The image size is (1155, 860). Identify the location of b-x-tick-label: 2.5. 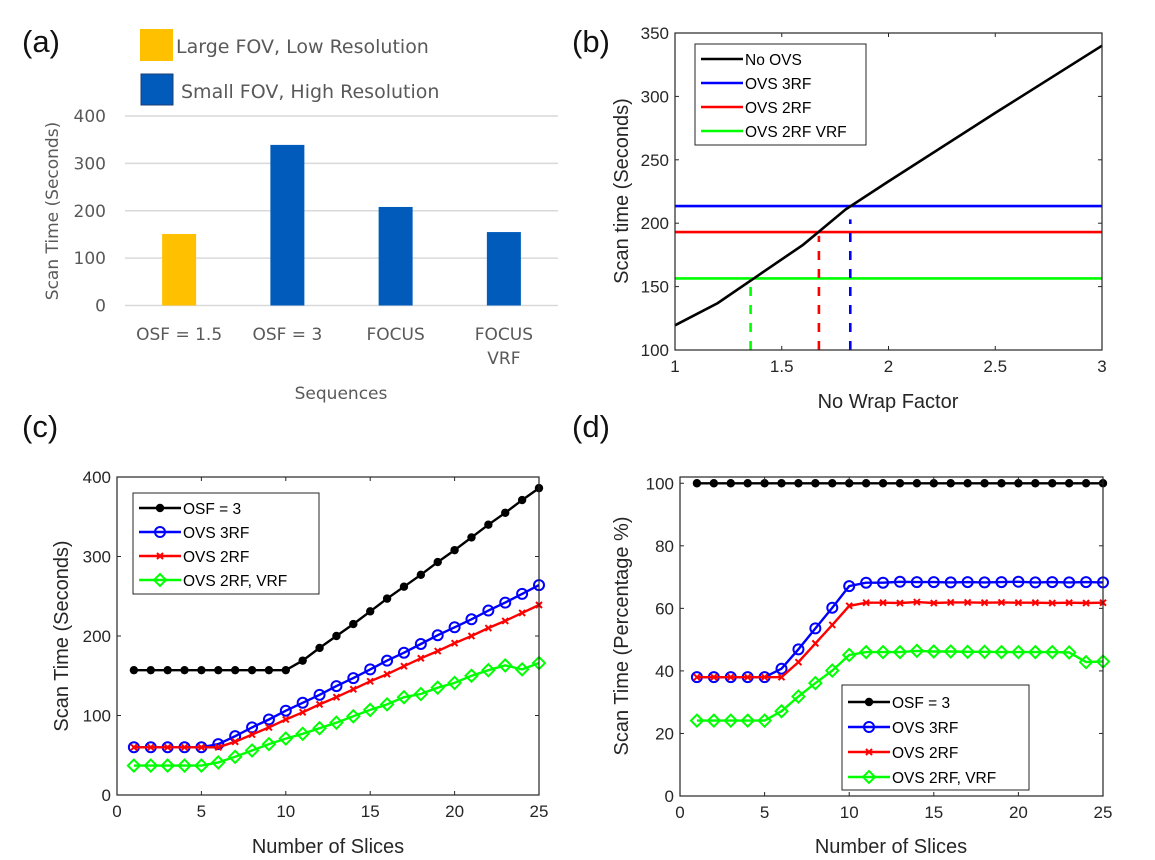
(995, 366).